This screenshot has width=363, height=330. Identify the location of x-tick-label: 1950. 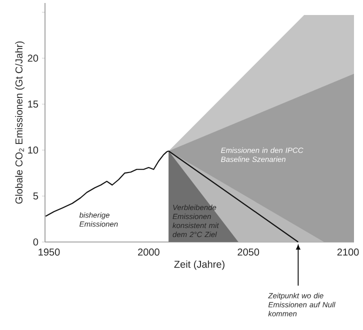
(49, 252).